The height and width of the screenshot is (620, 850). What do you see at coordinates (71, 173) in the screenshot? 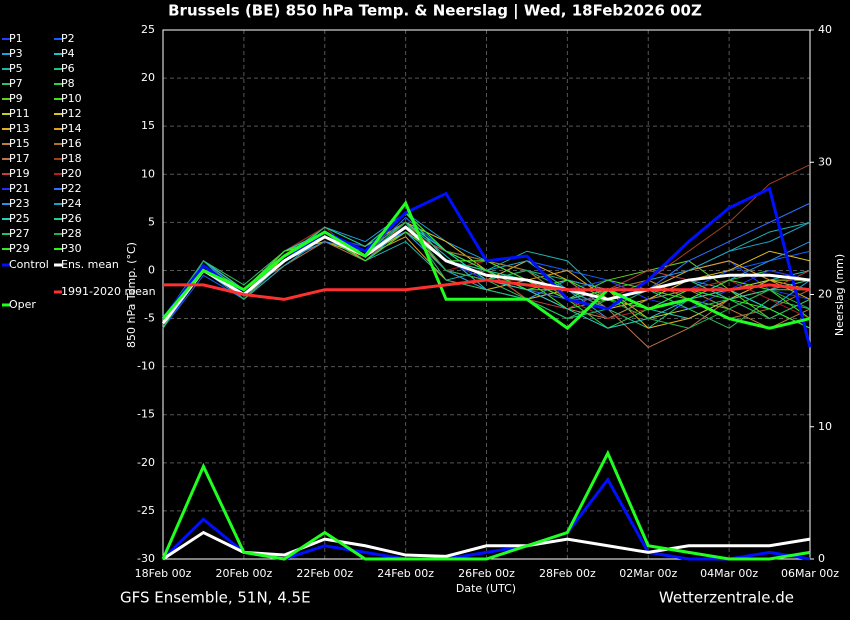
I see `legend-label: P20` at bounding box center [71, 173].